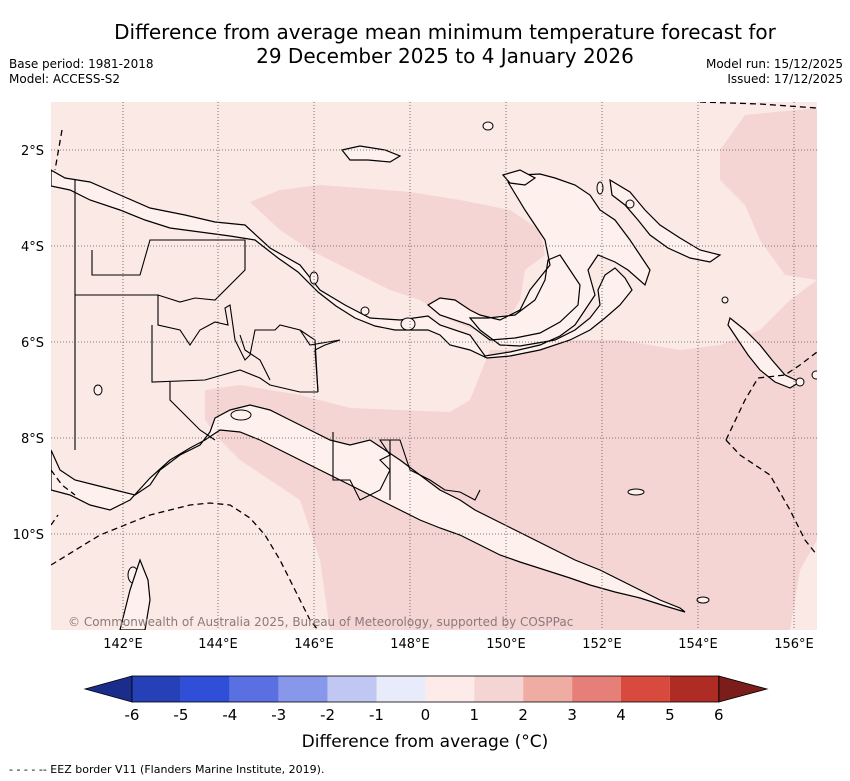  Describe the element at coordinates (371, 154) in the screenshot. I see `manus-island` at that location.